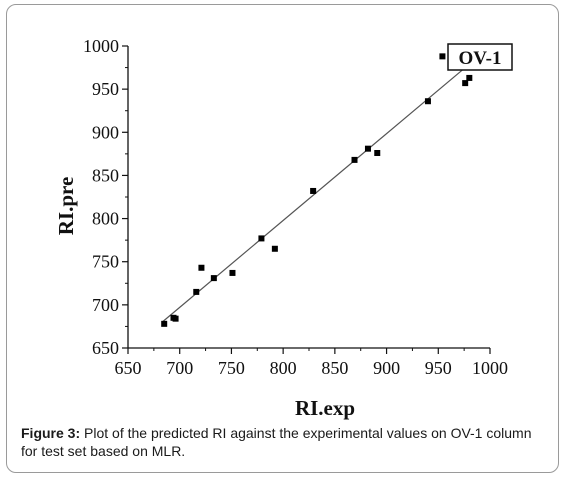 The height and width of the screenshot is (481, 566). I want to click on y-tick-label-900: 900, so click(105, 132).